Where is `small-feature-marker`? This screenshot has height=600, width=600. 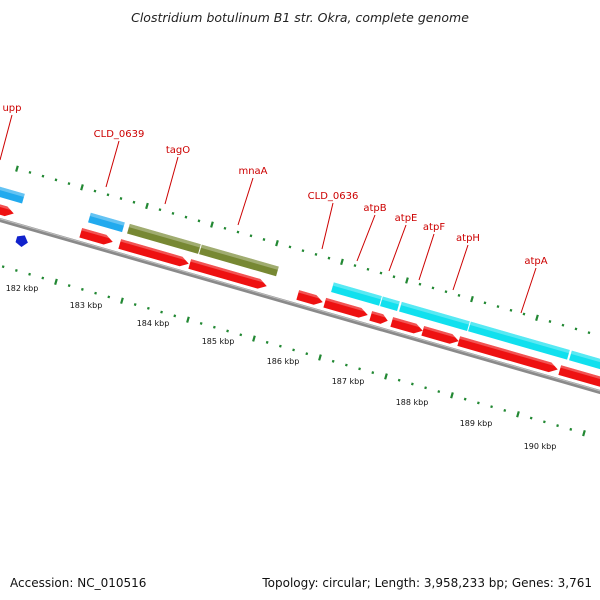 small-feature-marker is located at coordinates (21, 241).